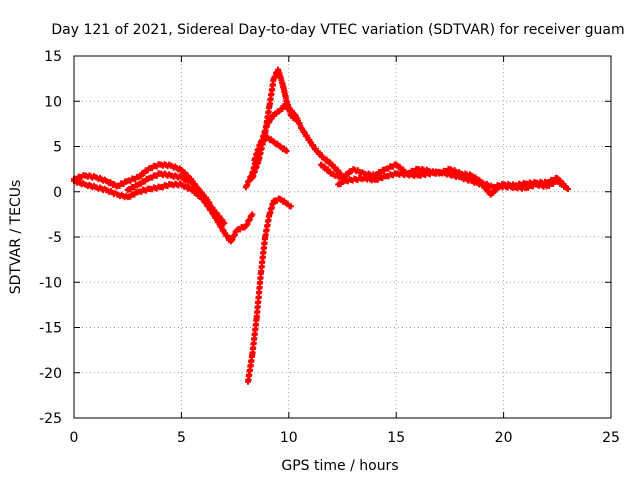  What do you see at coordinates (57, 193) in the screenshot?
I see `y-tick-label: 0` at bounding box center [57, 193].